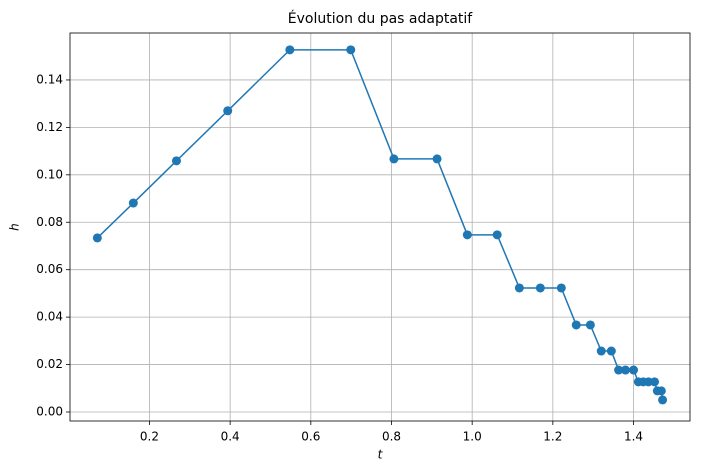 This screenshot has height=471, width=701. Describe the element at coordinates (49, 269) in the screenshot. I see `y-tick-label: 0.06` at that location.